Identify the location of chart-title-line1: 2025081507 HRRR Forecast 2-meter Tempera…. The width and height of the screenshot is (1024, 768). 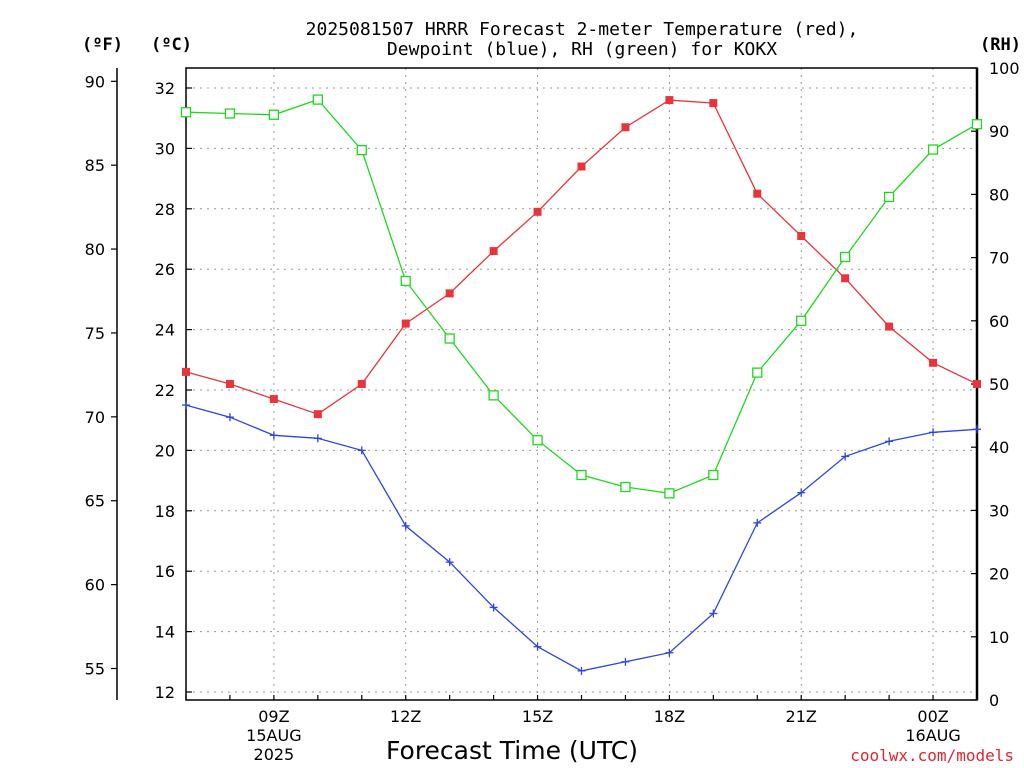
(582, 29).